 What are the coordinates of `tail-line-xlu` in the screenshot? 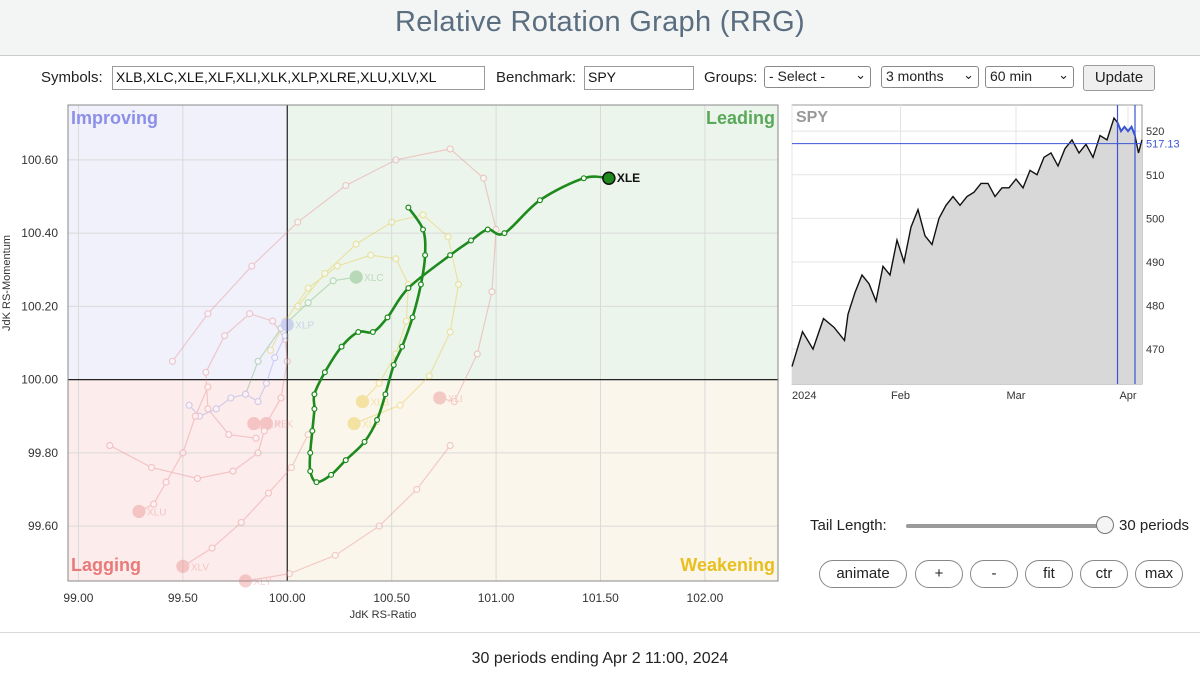 It's located at (173, 449).